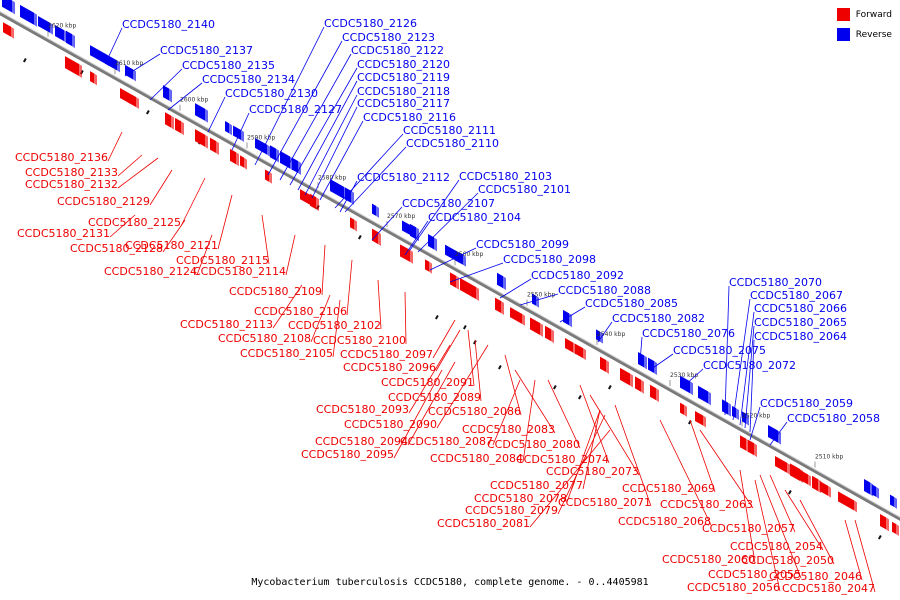 Image resolution: width=900 pixels, height=600 pixels. I want to click on legend: Forward Reverse, so click(864, 28).